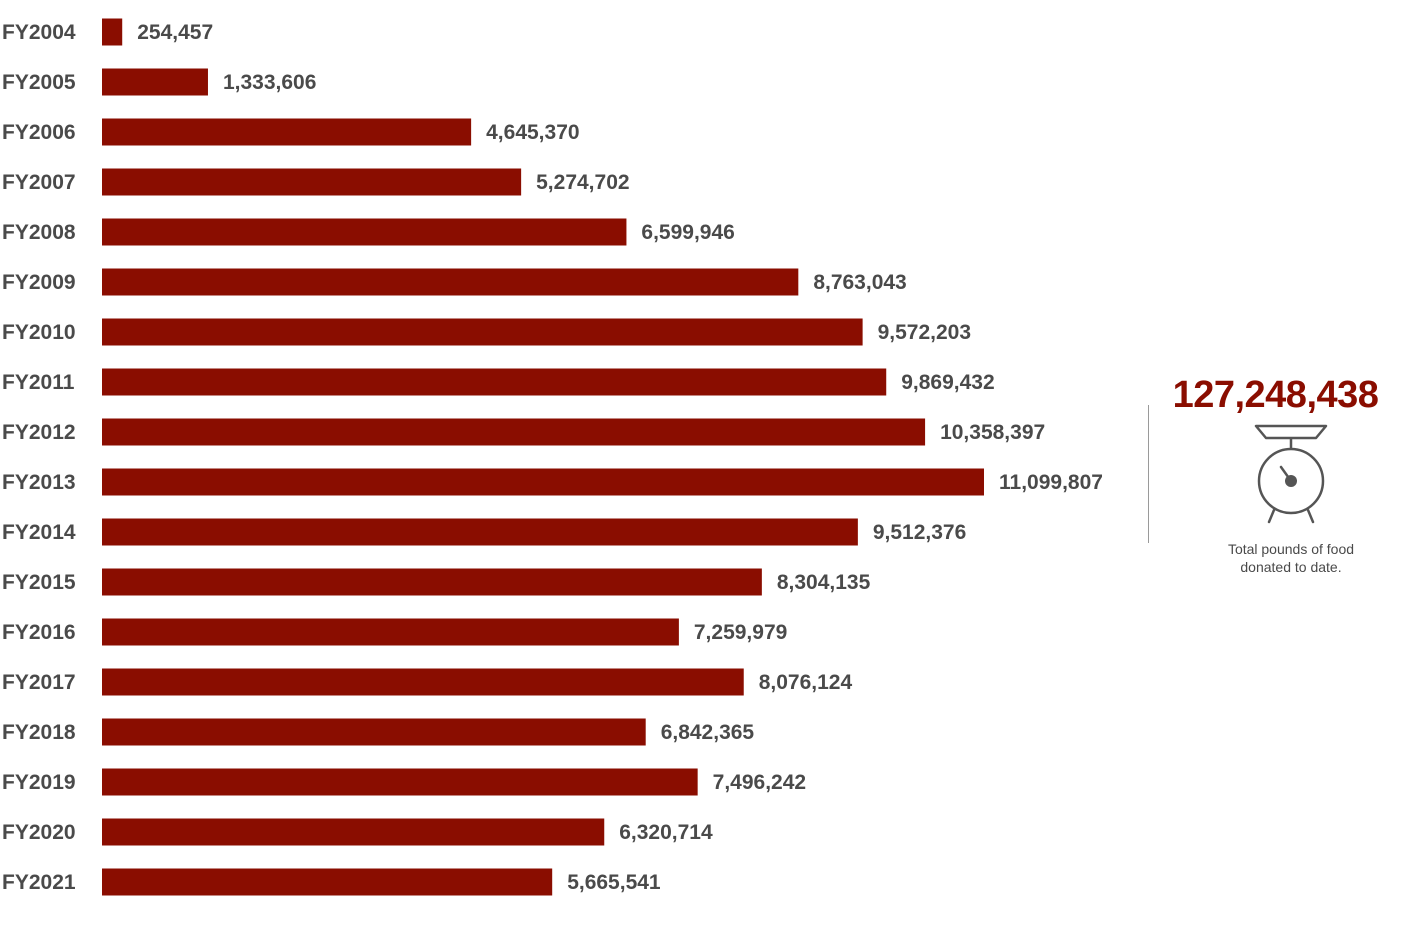 Image resolution: width=1401 pixels, height=938 pixels. I want to click on category-label: FY2021, so click(39, 882).